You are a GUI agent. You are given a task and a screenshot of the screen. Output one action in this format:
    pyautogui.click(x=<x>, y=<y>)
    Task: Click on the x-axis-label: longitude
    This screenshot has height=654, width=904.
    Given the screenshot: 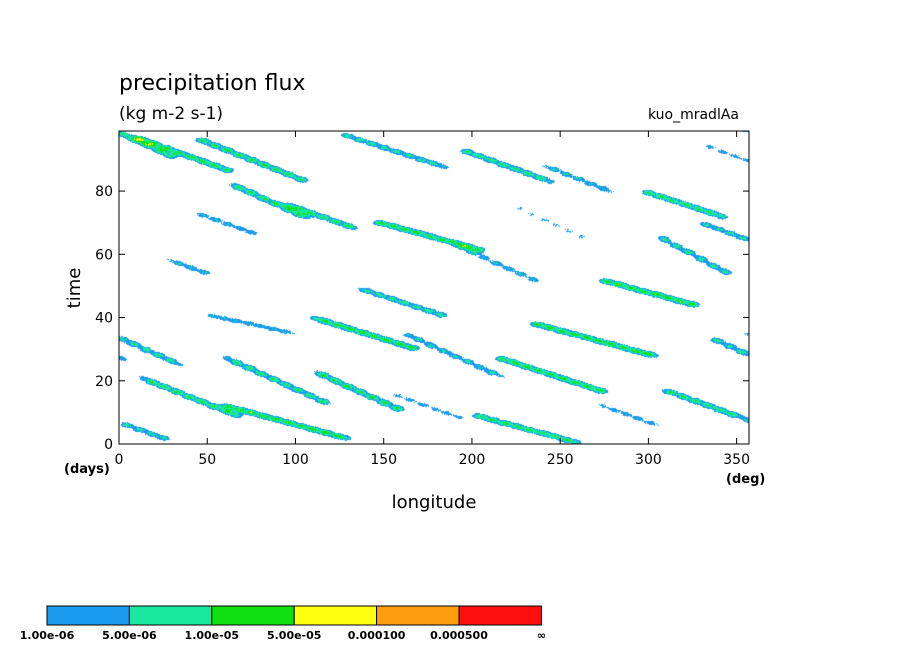 What is the action you would take?
    pyautogui.click(x=434, y=502)
    